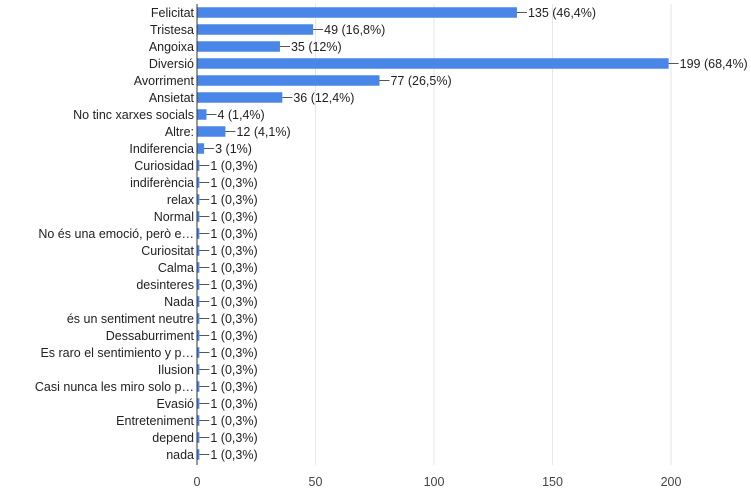 Image resolution: width=751 pixels, height=503 pixels. Describe the element at coordinates (552, 482) in the screenshot. I see `x-tick-label: 150` at that location.